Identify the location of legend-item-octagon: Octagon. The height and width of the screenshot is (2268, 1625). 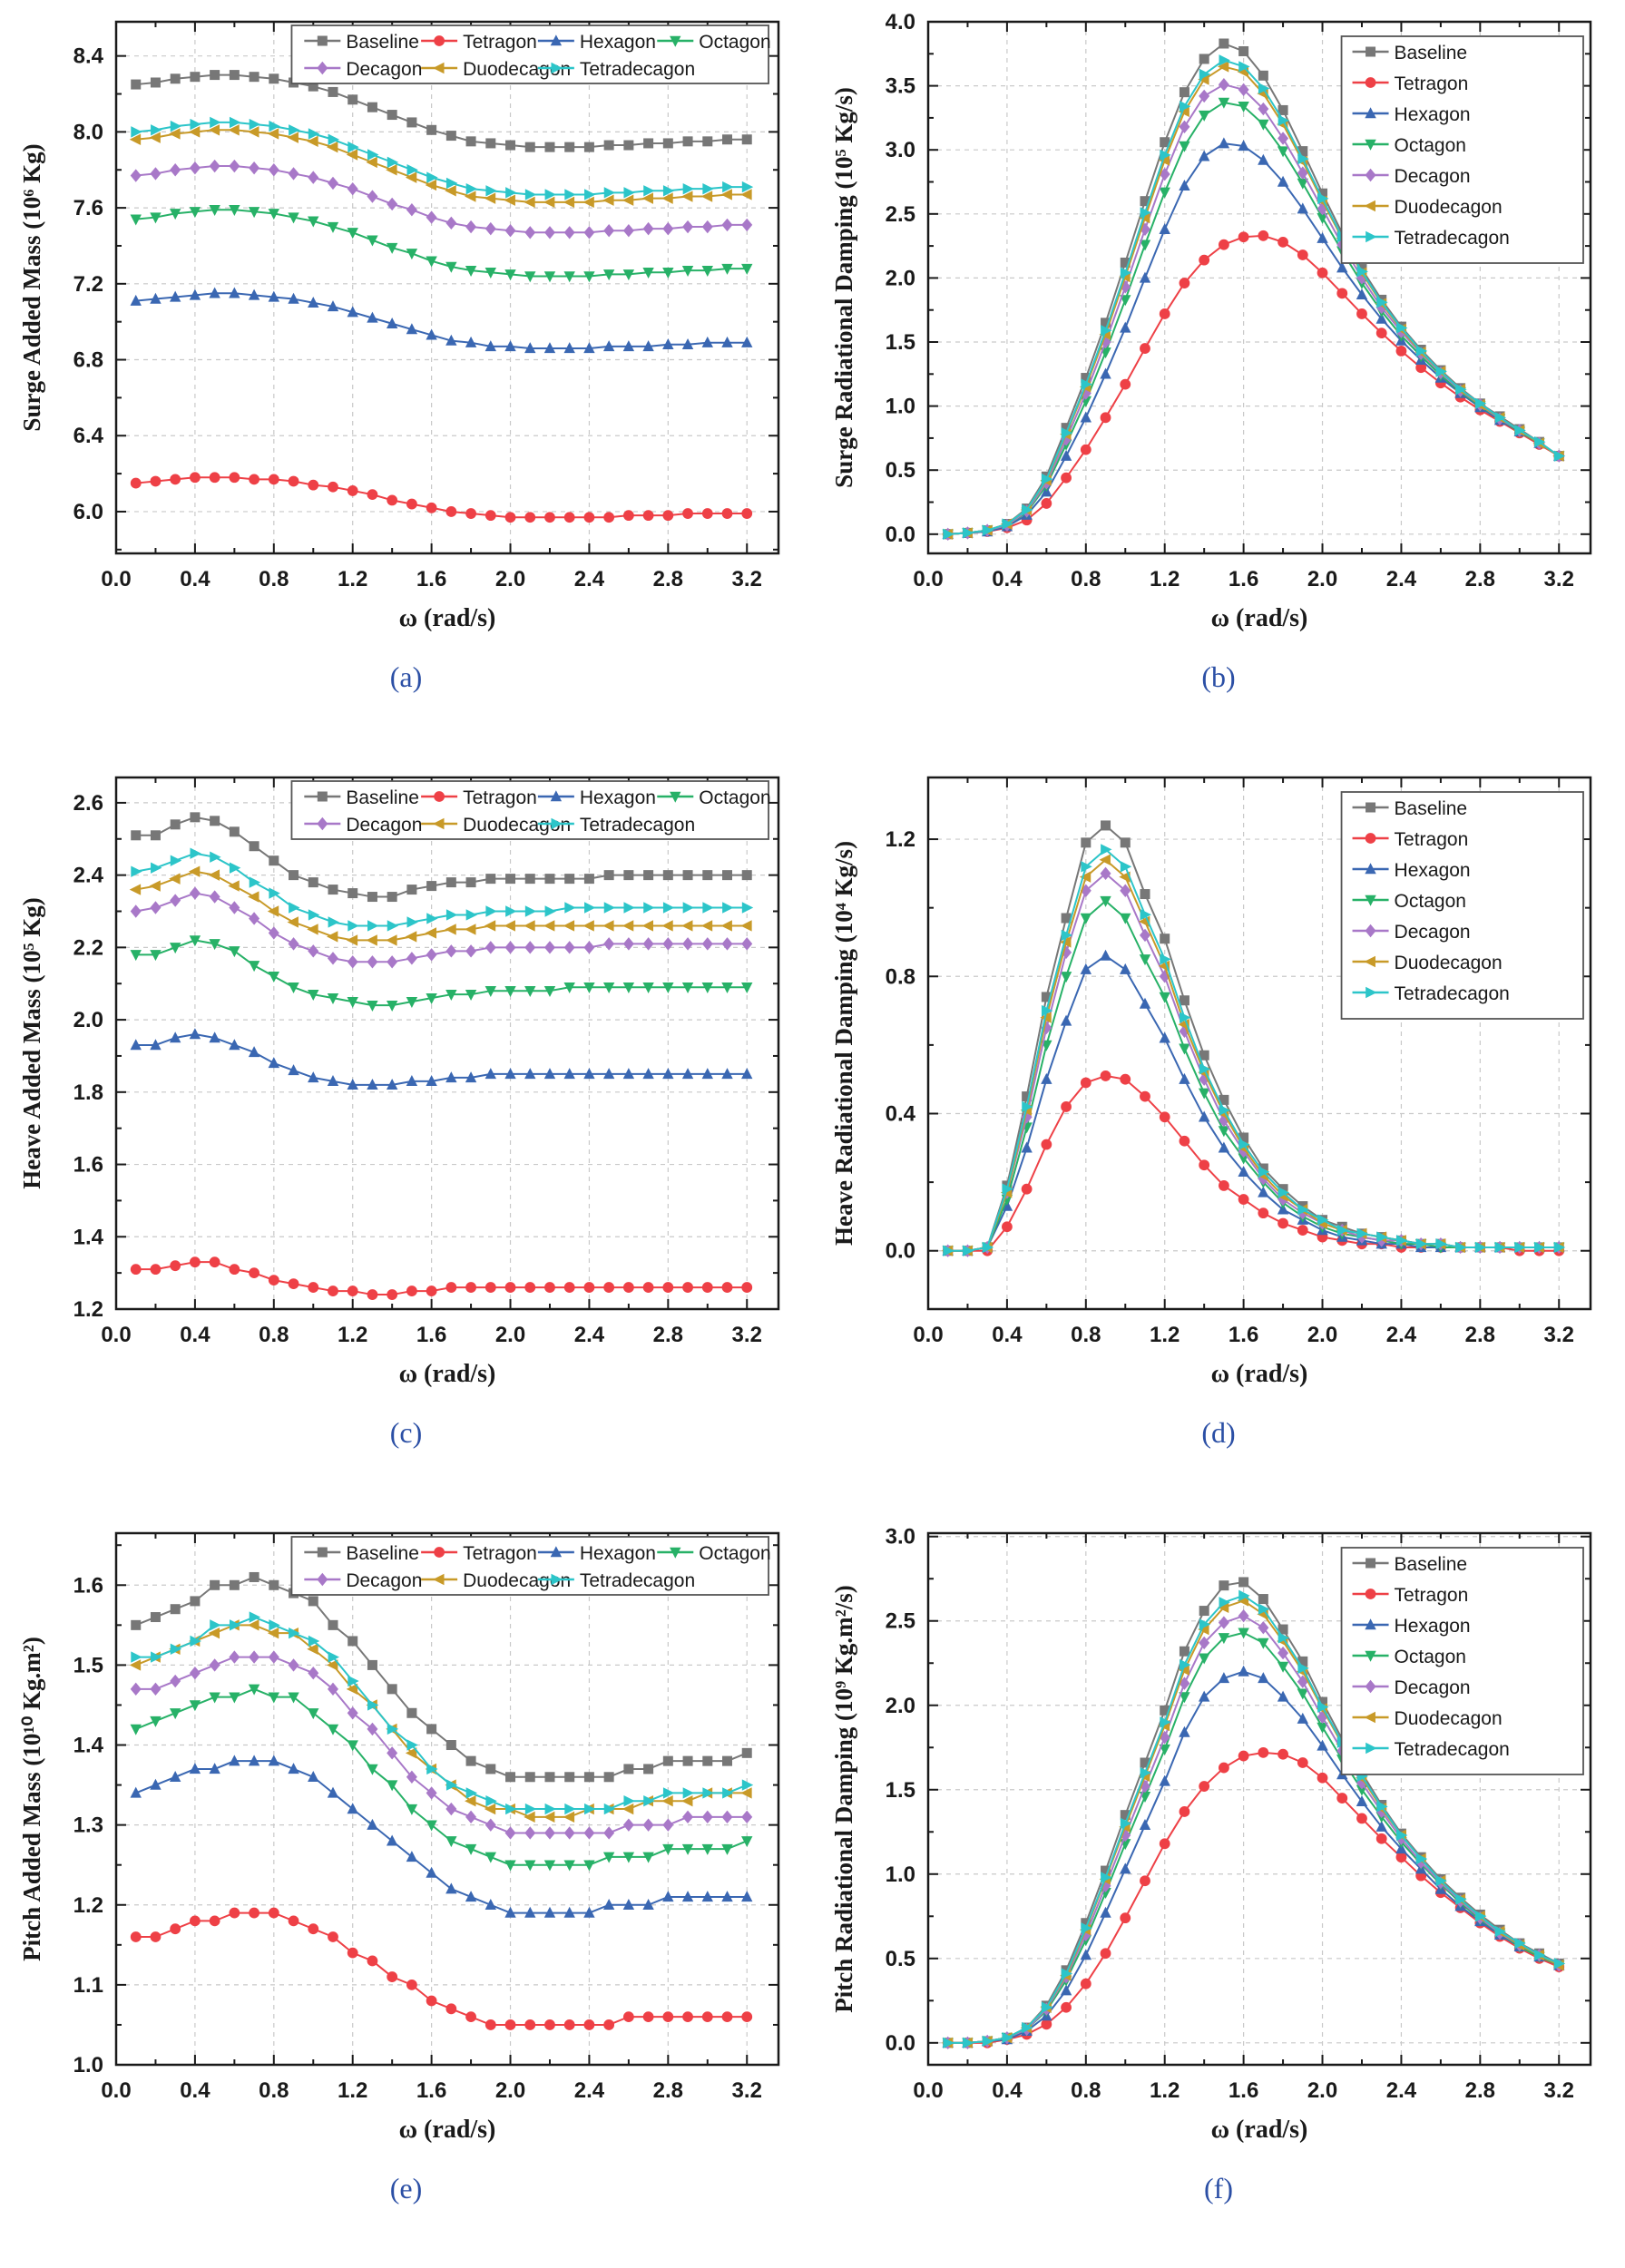
(1409, 902).